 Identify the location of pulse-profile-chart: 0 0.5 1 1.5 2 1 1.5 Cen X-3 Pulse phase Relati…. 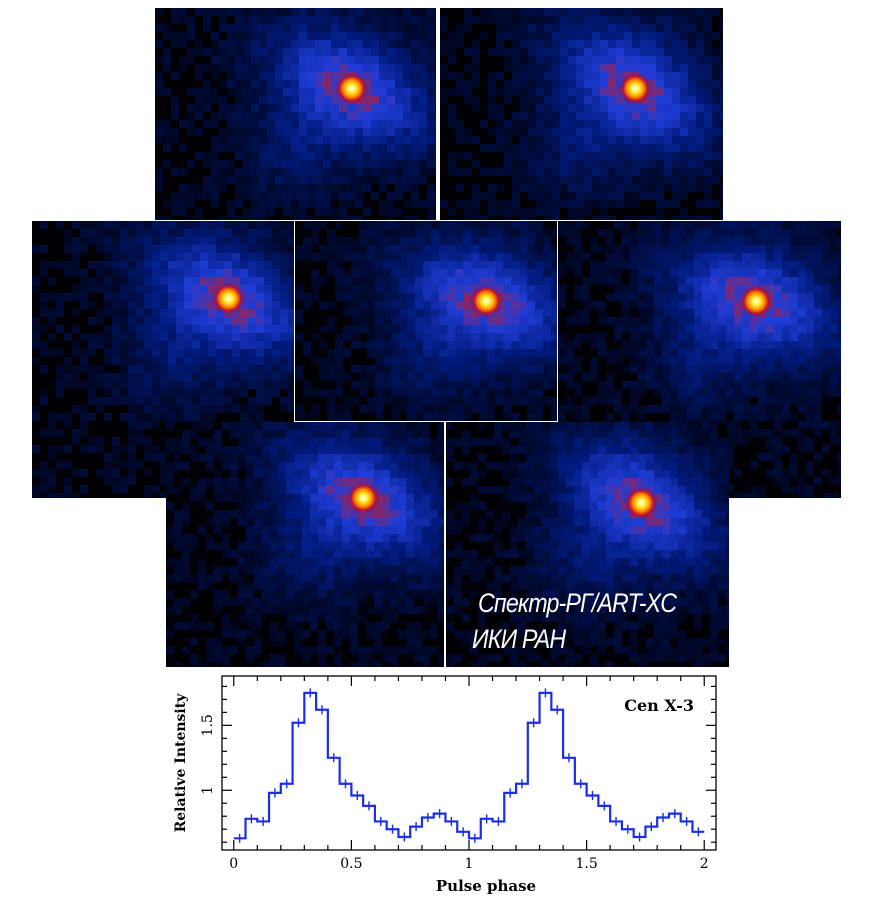
(445, 785).